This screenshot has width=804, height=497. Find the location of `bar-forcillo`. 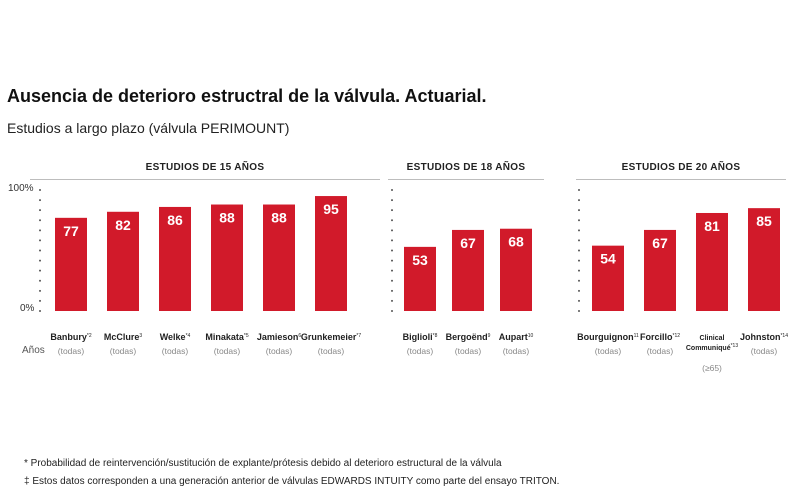

bar-forcillo is located at coordinates (660, 270).